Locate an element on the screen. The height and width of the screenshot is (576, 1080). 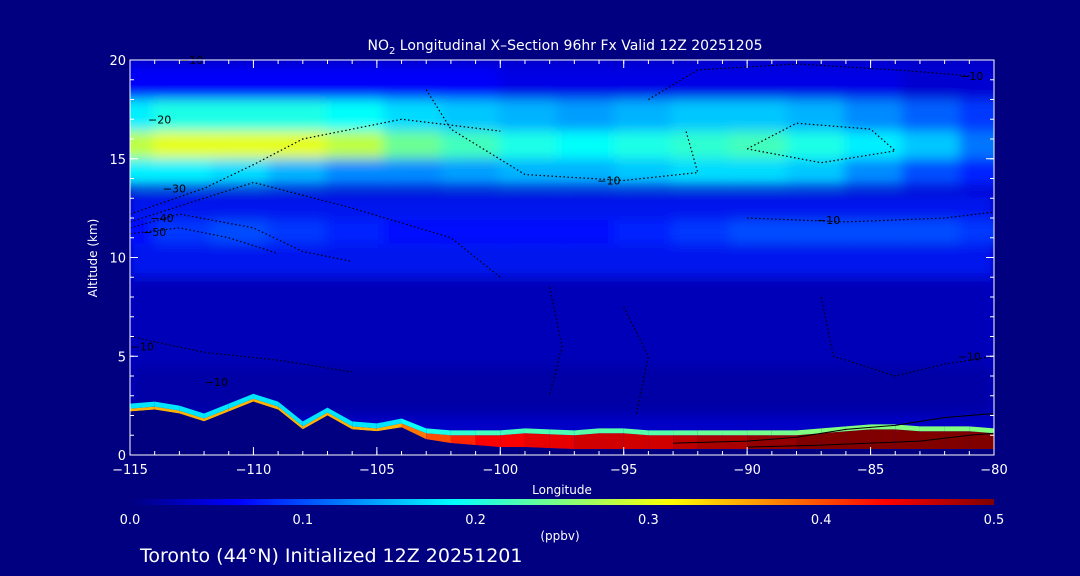
contour-label: −50 is located at coordinates (154, 232).